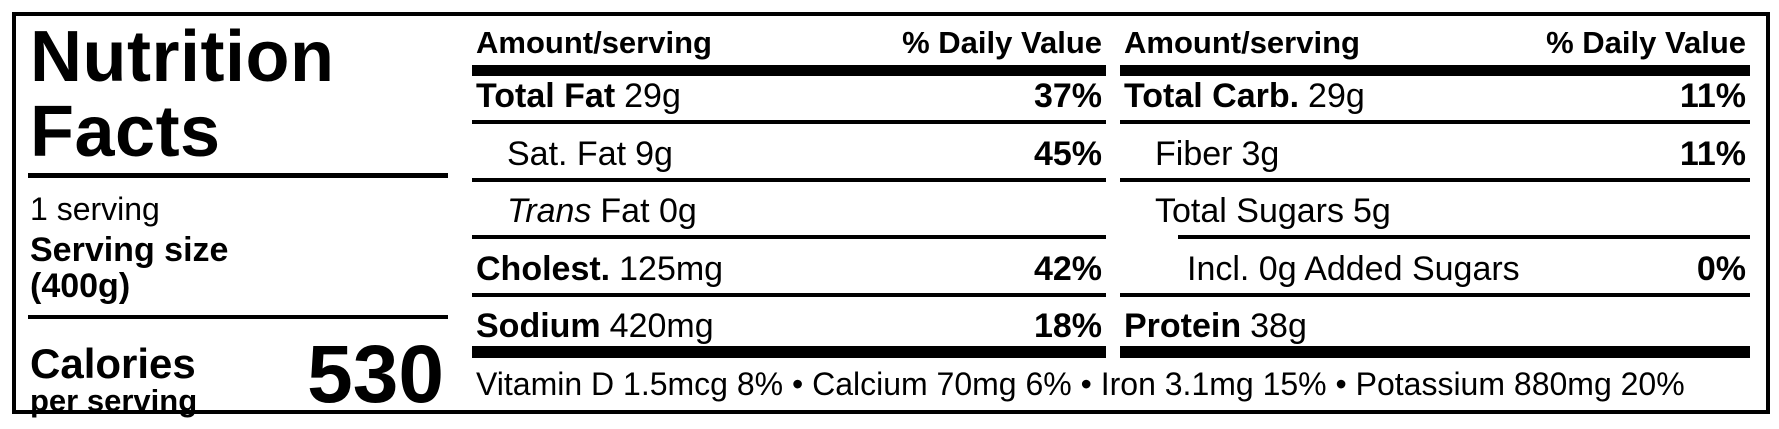  I want to click on label-title-line1: Nutrition, so click(182, 57).